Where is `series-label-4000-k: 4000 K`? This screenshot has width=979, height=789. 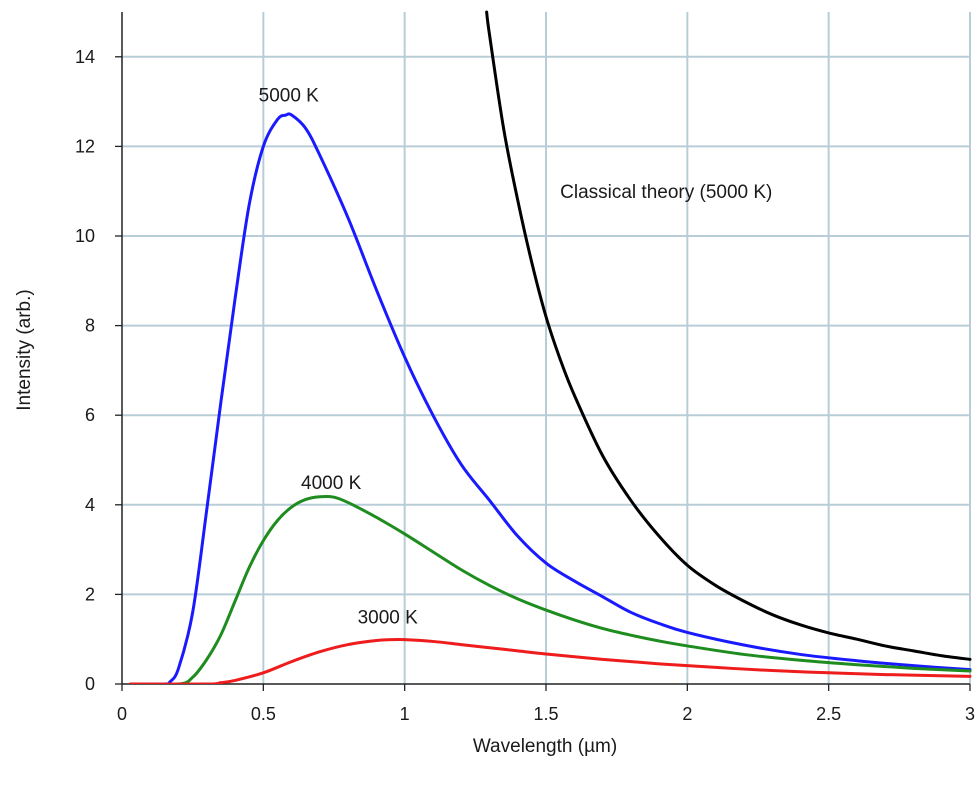
series-label-4000-k: 4000 K is located at coordinates (331, 483).